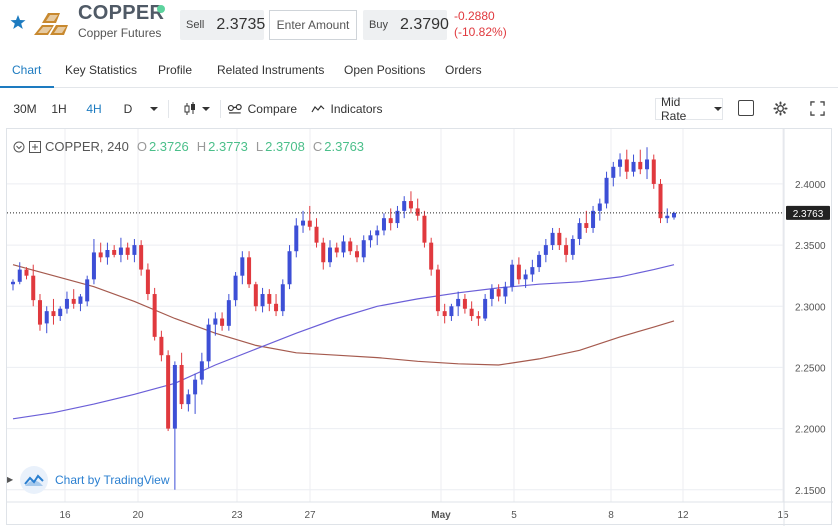  What do you see at coordinates (197, 109) in the screenshot?
I see `chart-type-button` at bounding box center [197, 109].